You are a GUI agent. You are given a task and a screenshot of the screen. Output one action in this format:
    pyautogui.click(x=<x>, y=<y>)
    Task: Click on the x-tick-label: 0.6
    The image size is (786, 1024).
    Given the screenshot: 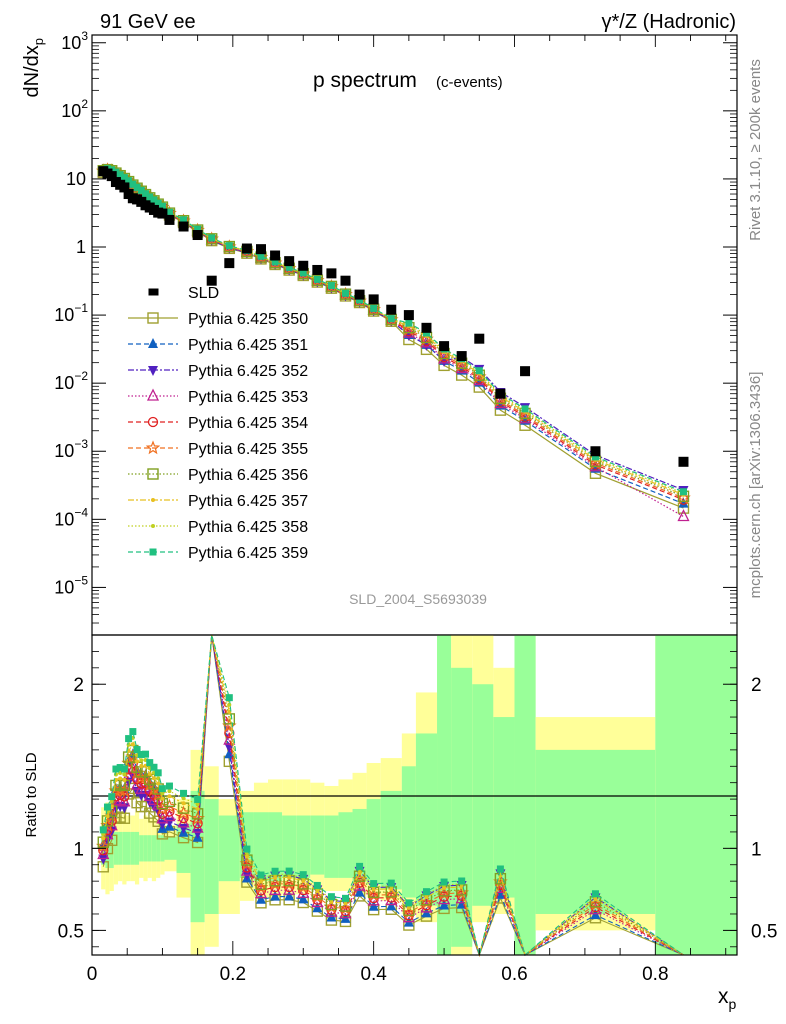 What is the action you would take?
    pyautogui.click(x=514, y=974)
    